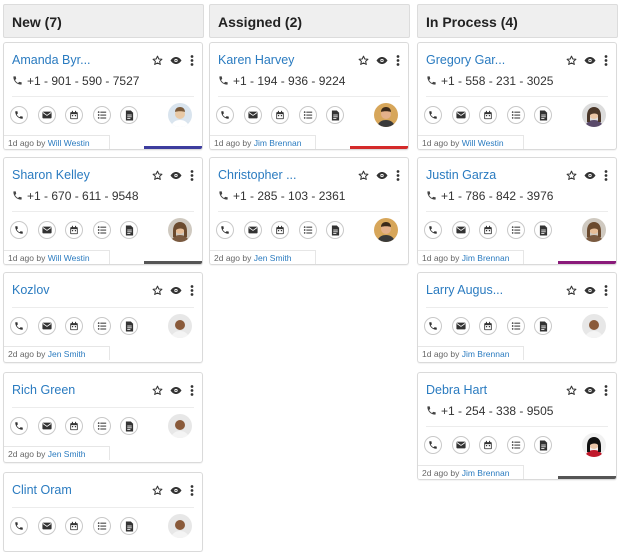 This screenshot has width=621, height=552. Describe the element at coordinates (281, 196) in the screenshot. I see `phone-number: +1 - 285 - 103 - 2361` at that location.